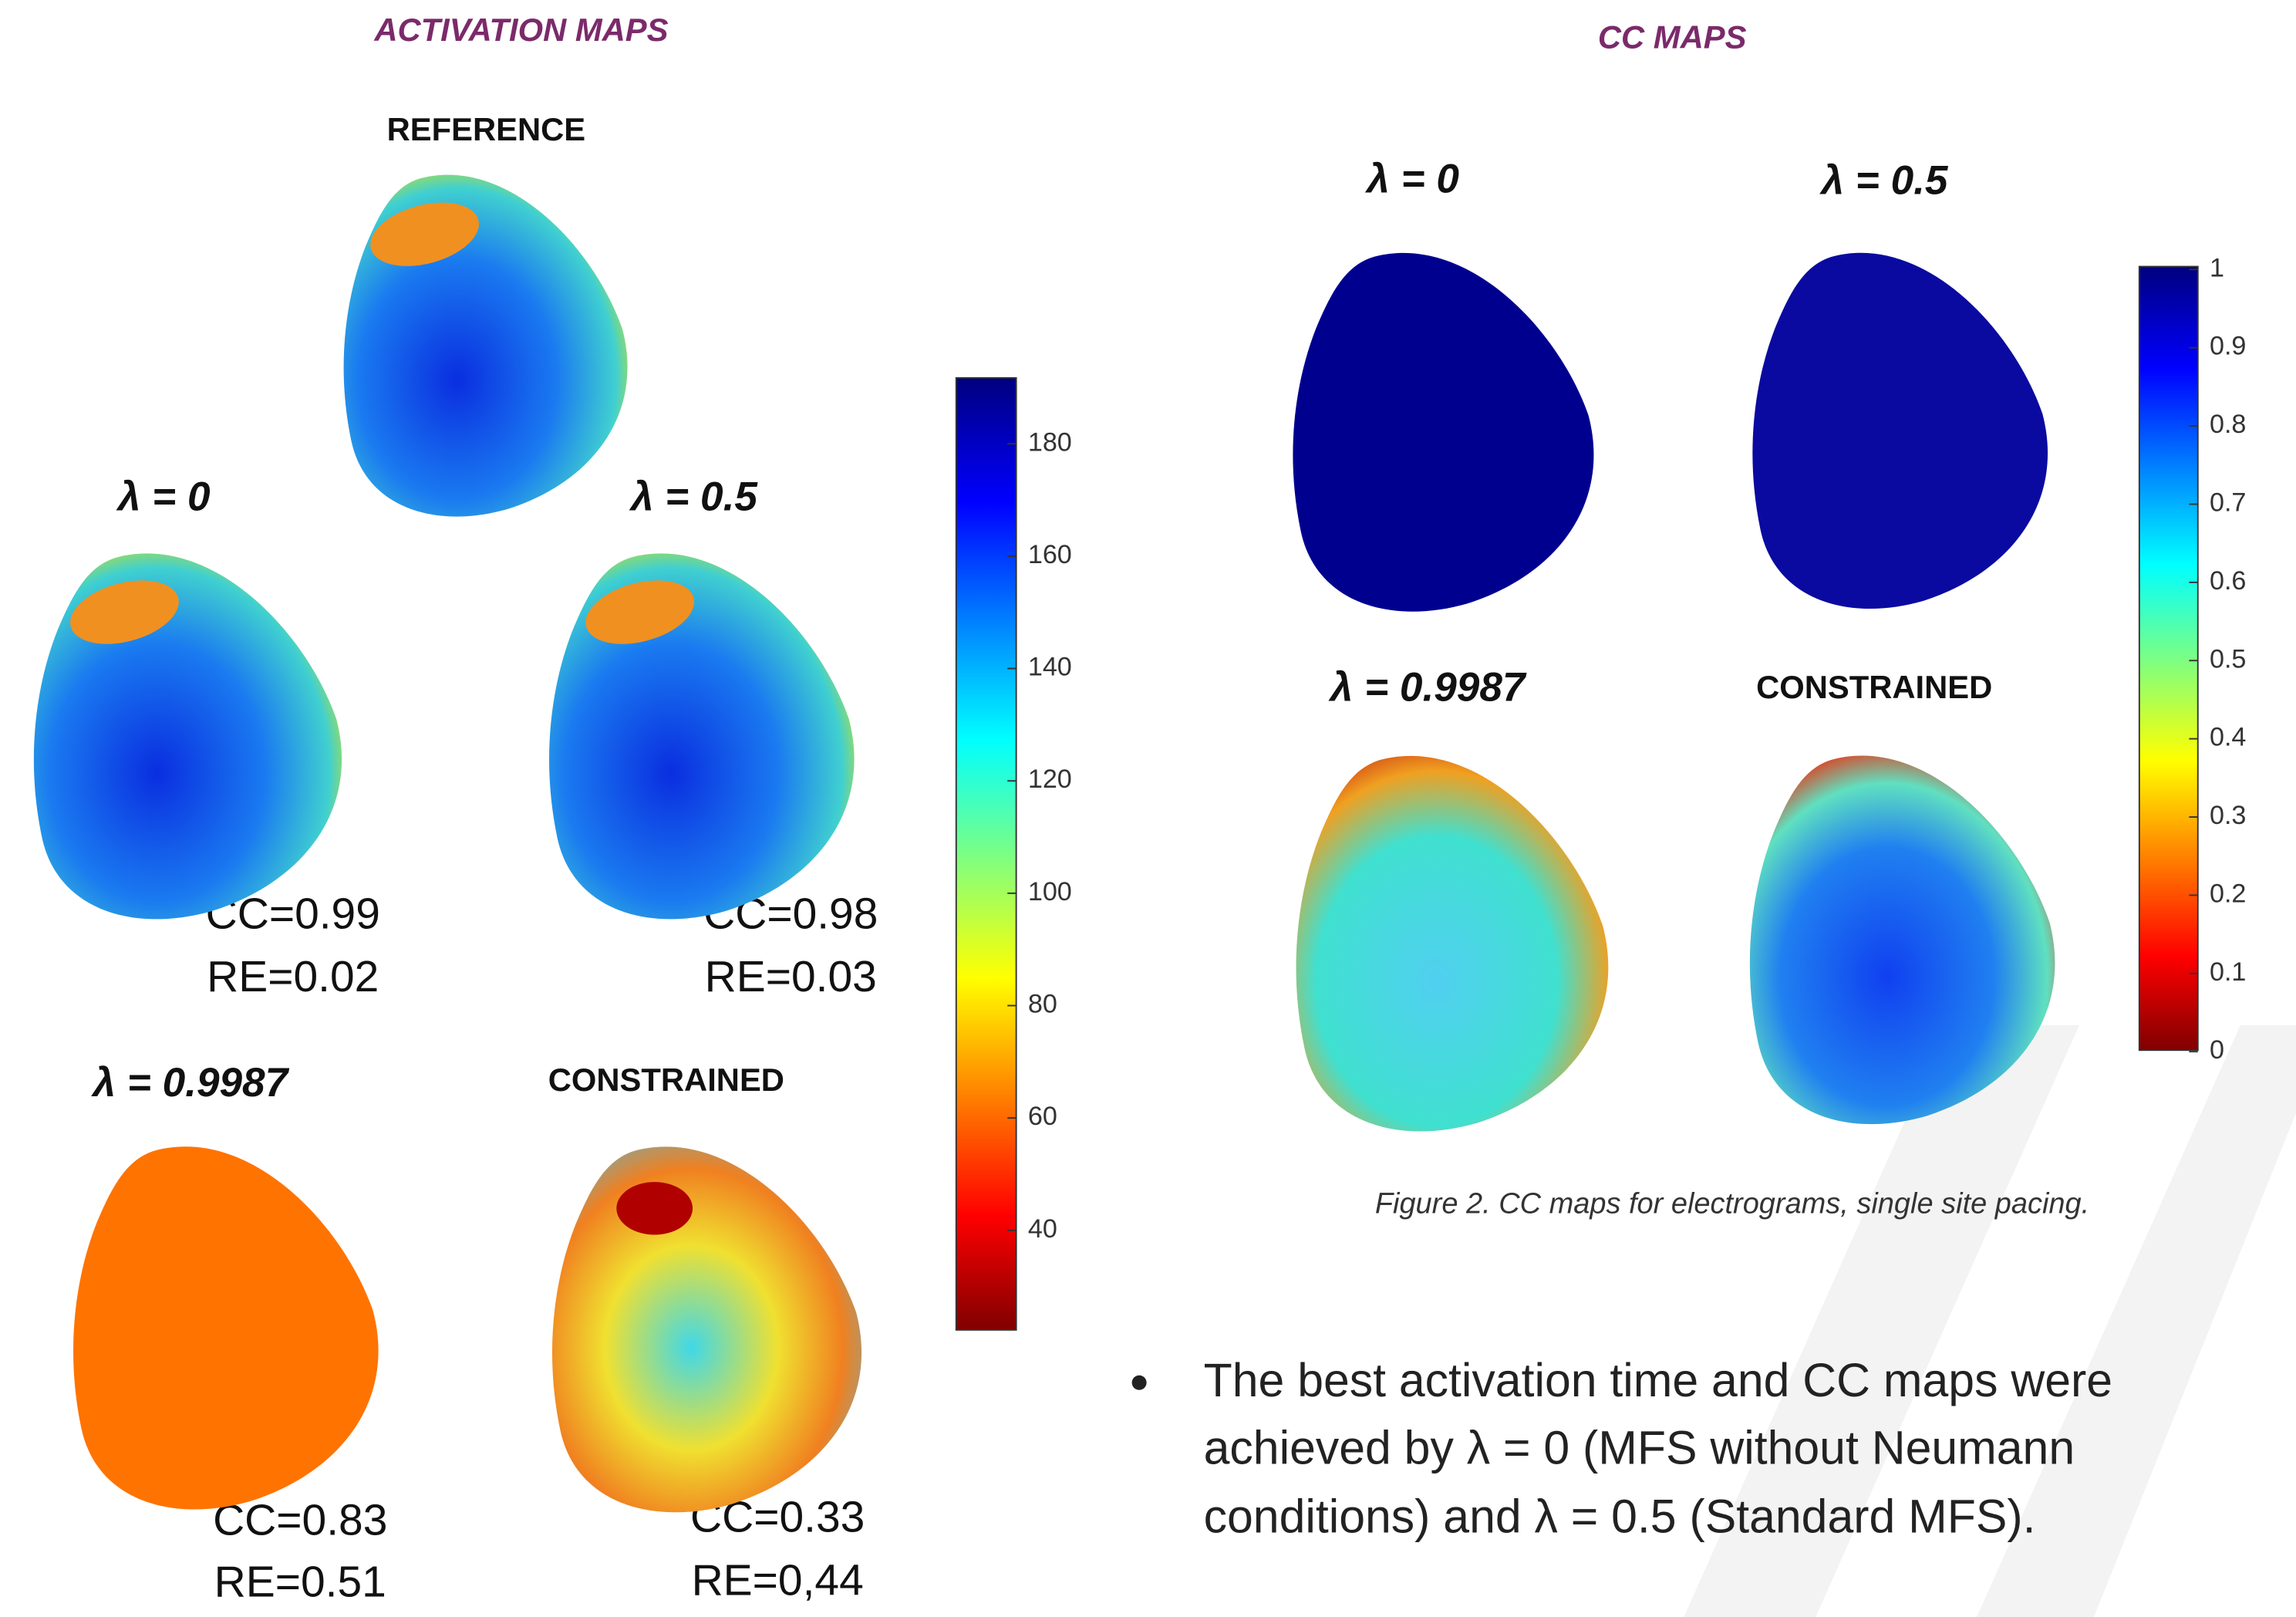  Describe the element at coordinates (1139, 1382) in the screenshot. I see `bullet-dot` at that location.